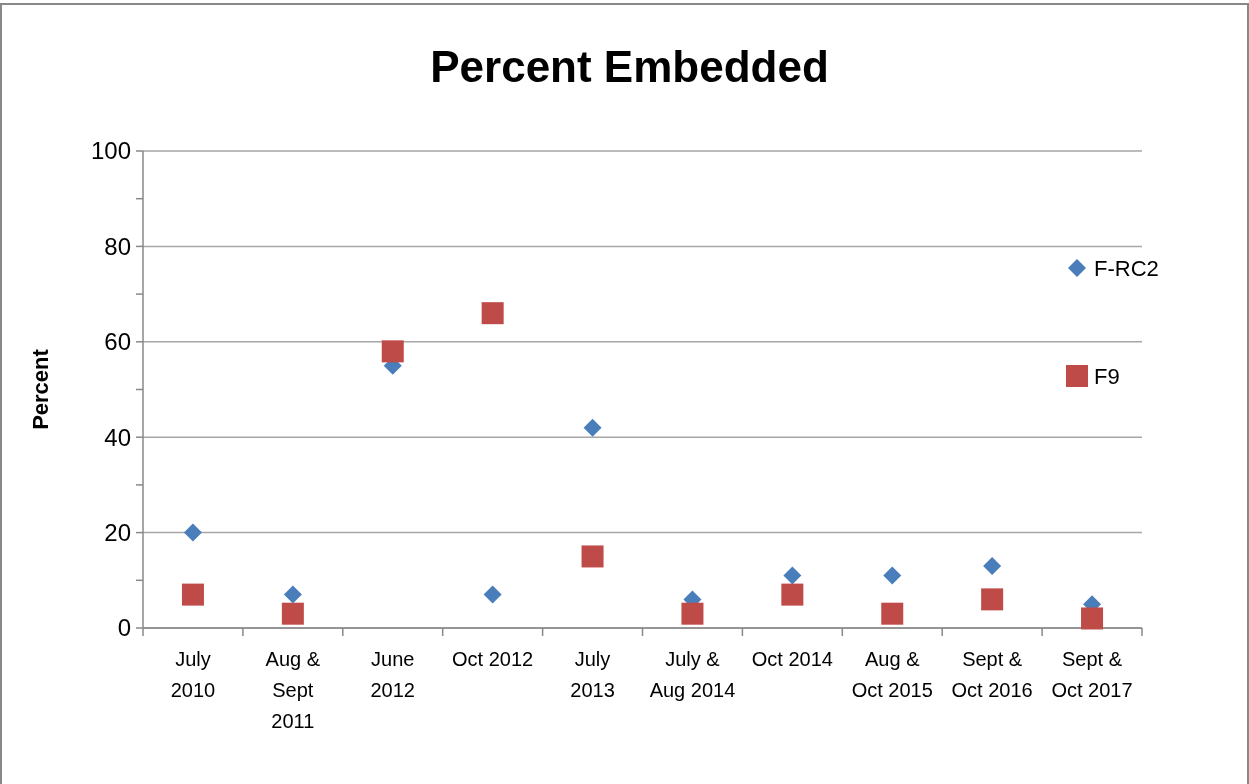 This screenshot has width=1249, height=784. What do you see at coordinates (792, 659) in the screenshot?
I see `x-tick-label: Oct 2014` at bounding box center [792, 659].